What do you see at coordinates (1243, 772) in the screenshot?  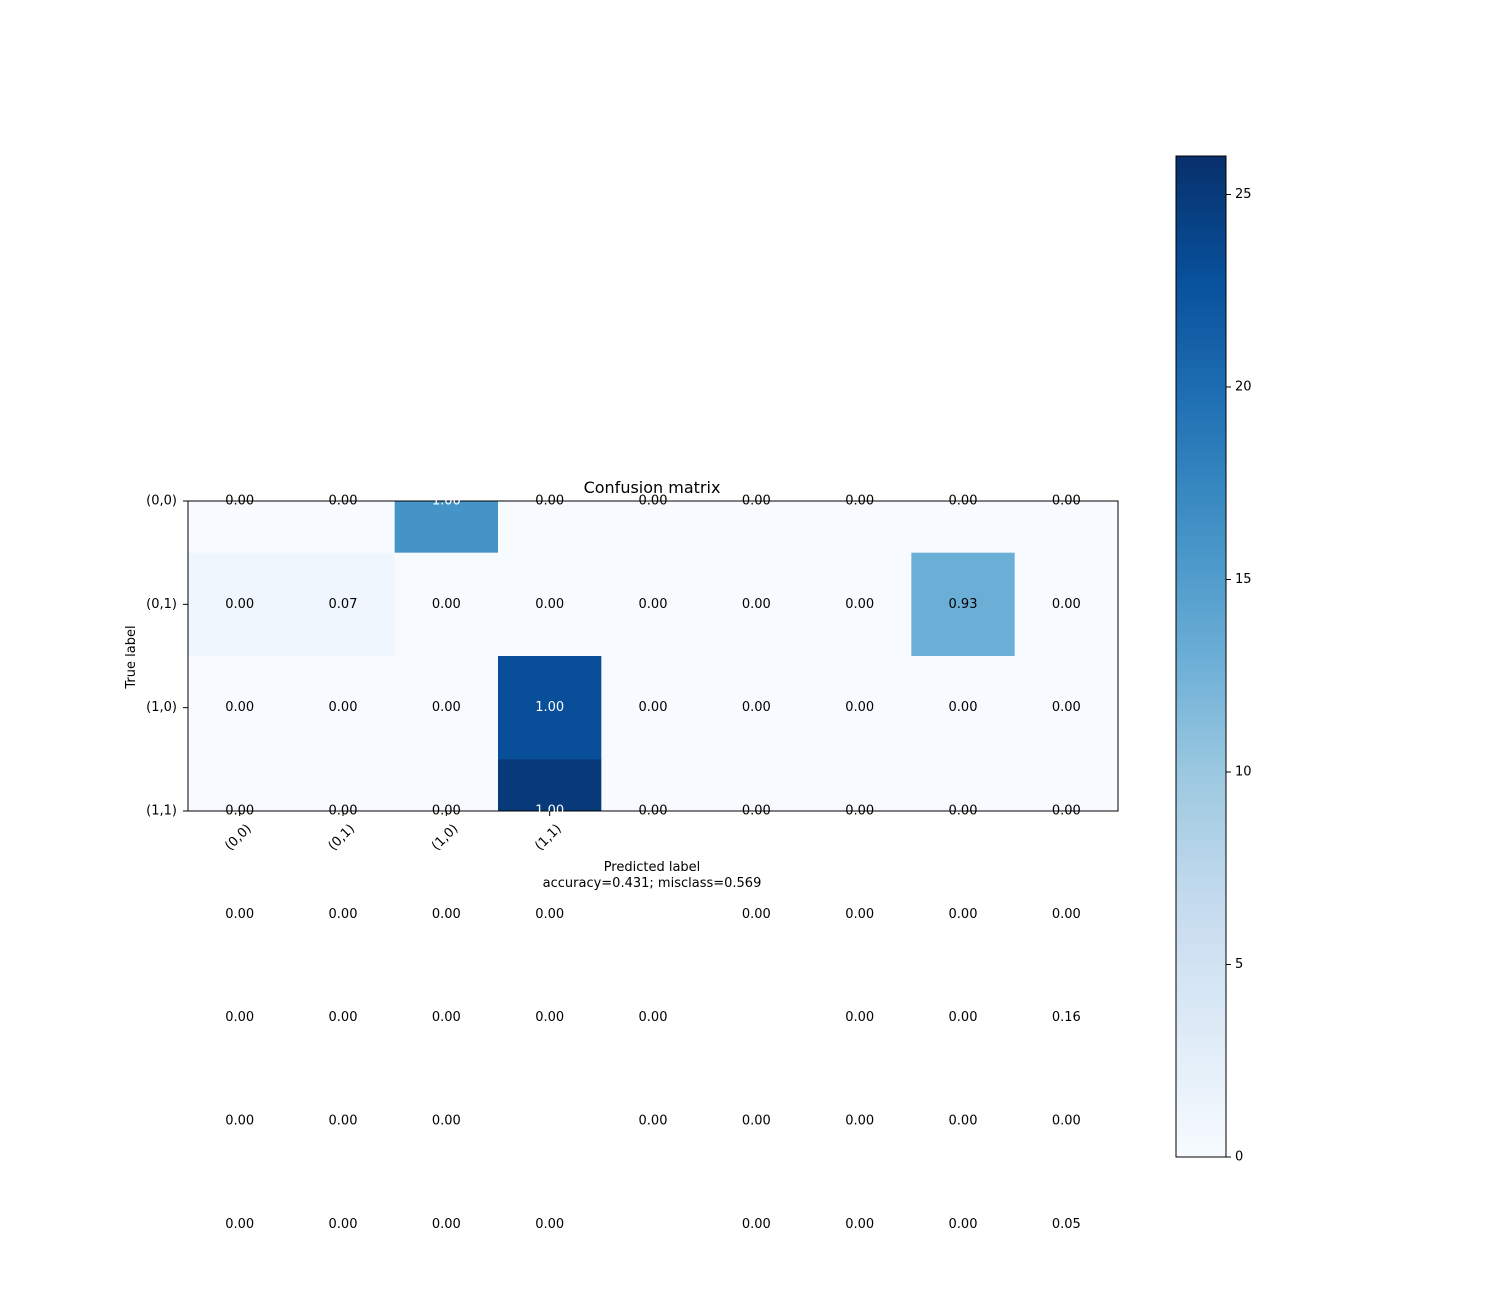 I see `colorbar-tick-label: 10` at bounding box center [1243, 772].